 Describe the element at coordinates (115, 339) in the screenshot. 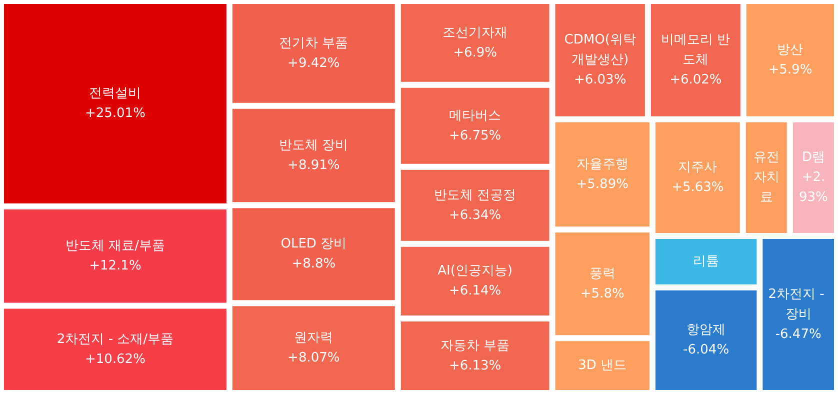

I see `category-label: 2차전지 - 소재/부품` at that location.